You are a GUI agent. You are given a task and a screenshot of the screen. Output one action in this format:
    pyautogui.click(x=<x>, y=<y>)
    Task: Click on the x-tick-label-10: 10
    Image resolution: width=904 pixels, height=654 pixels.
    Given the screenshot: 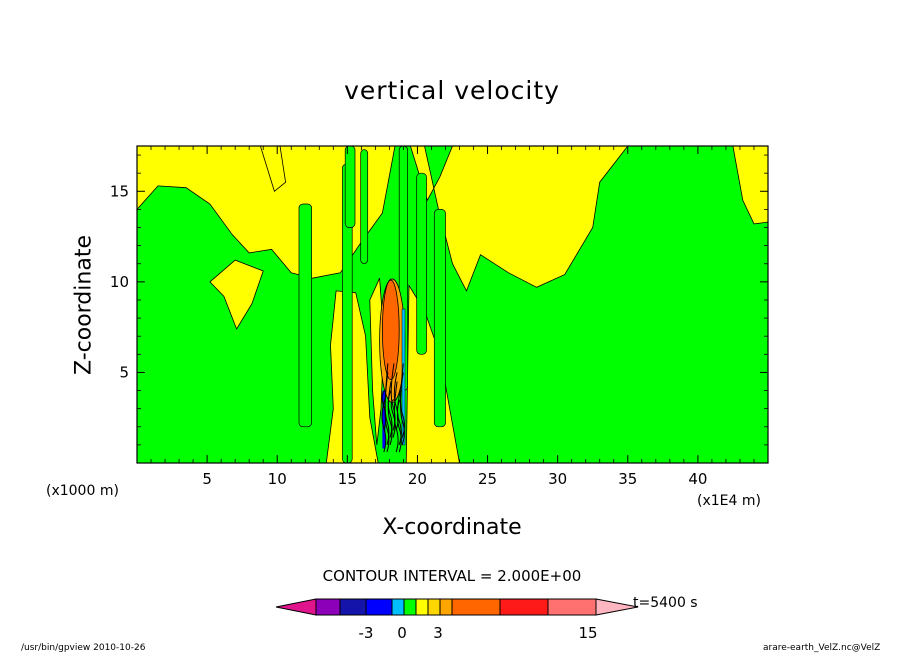 What is the action you would take?
    pyautogui.click(x=277, y=479)
    